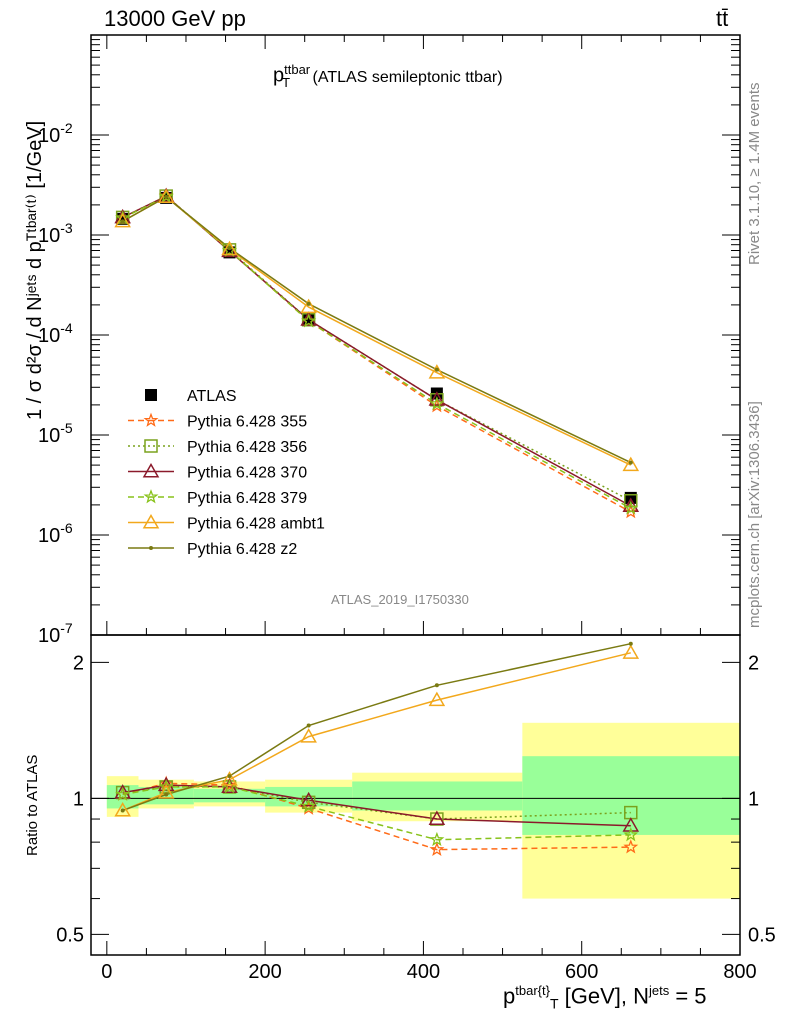 The width and height of the screenshot is (786, 1024). I want to click on ratio-ytick-label-left: 2, so click(78, 663).